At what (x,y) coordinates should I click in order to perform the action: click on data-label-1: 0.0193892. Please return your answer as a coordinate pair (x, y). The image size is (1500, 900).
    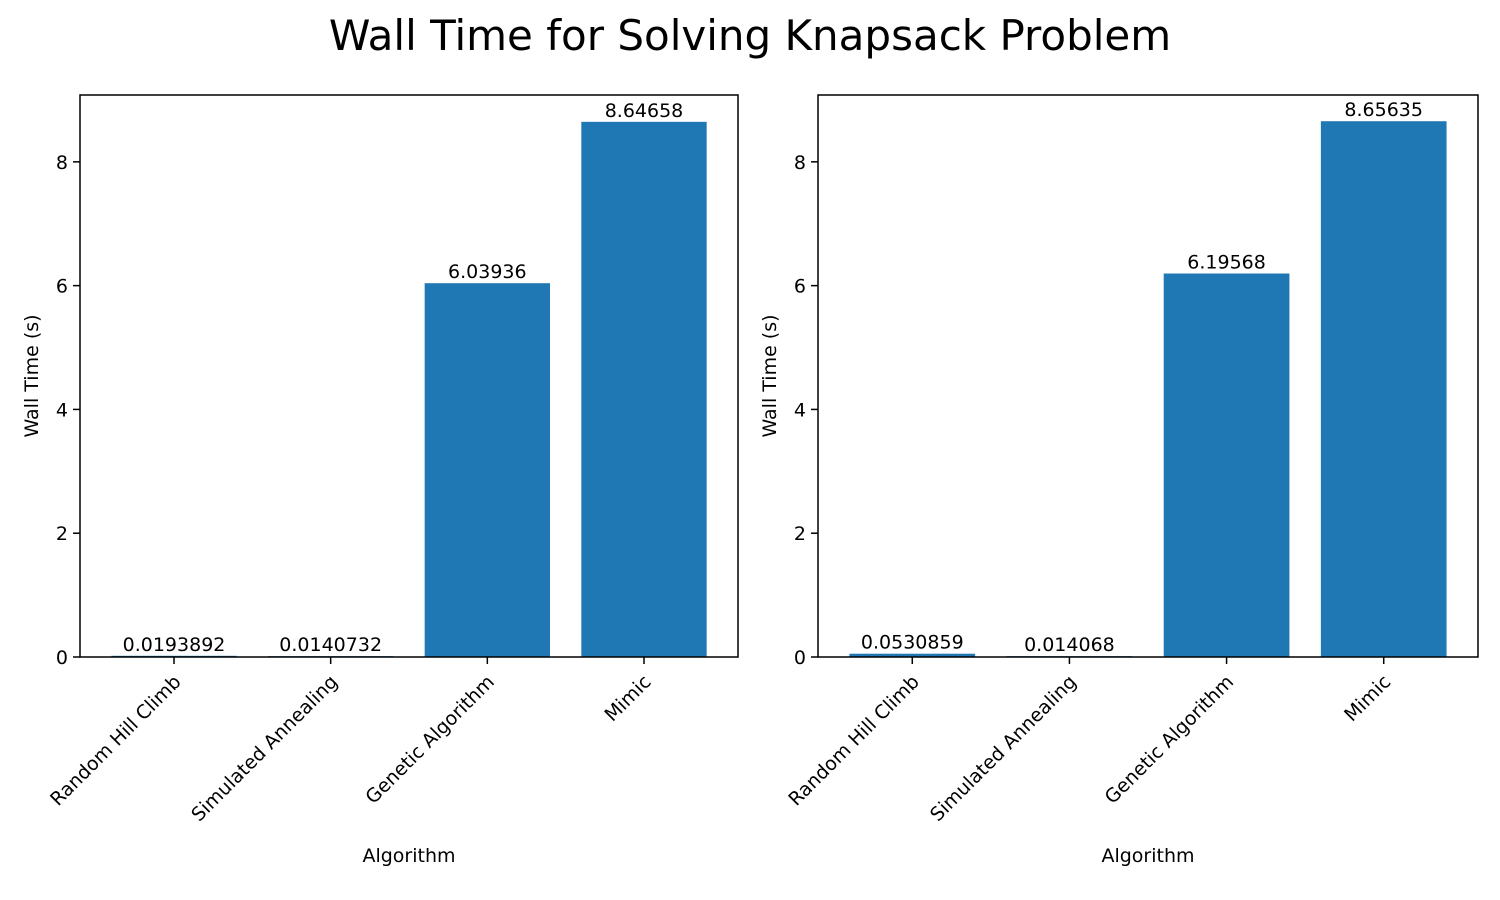
    Looking at the image, I should click on (174, 645).